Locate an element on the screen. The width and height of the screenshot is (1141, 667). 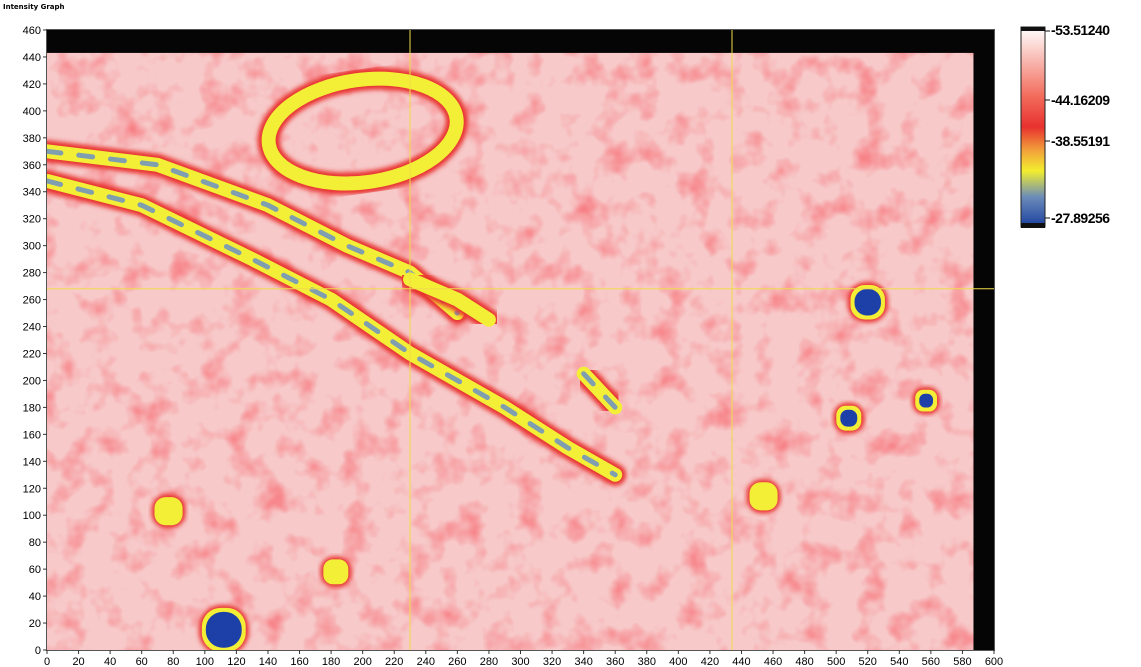
y-tick-label: 220 is located at coordinates (32, 354).